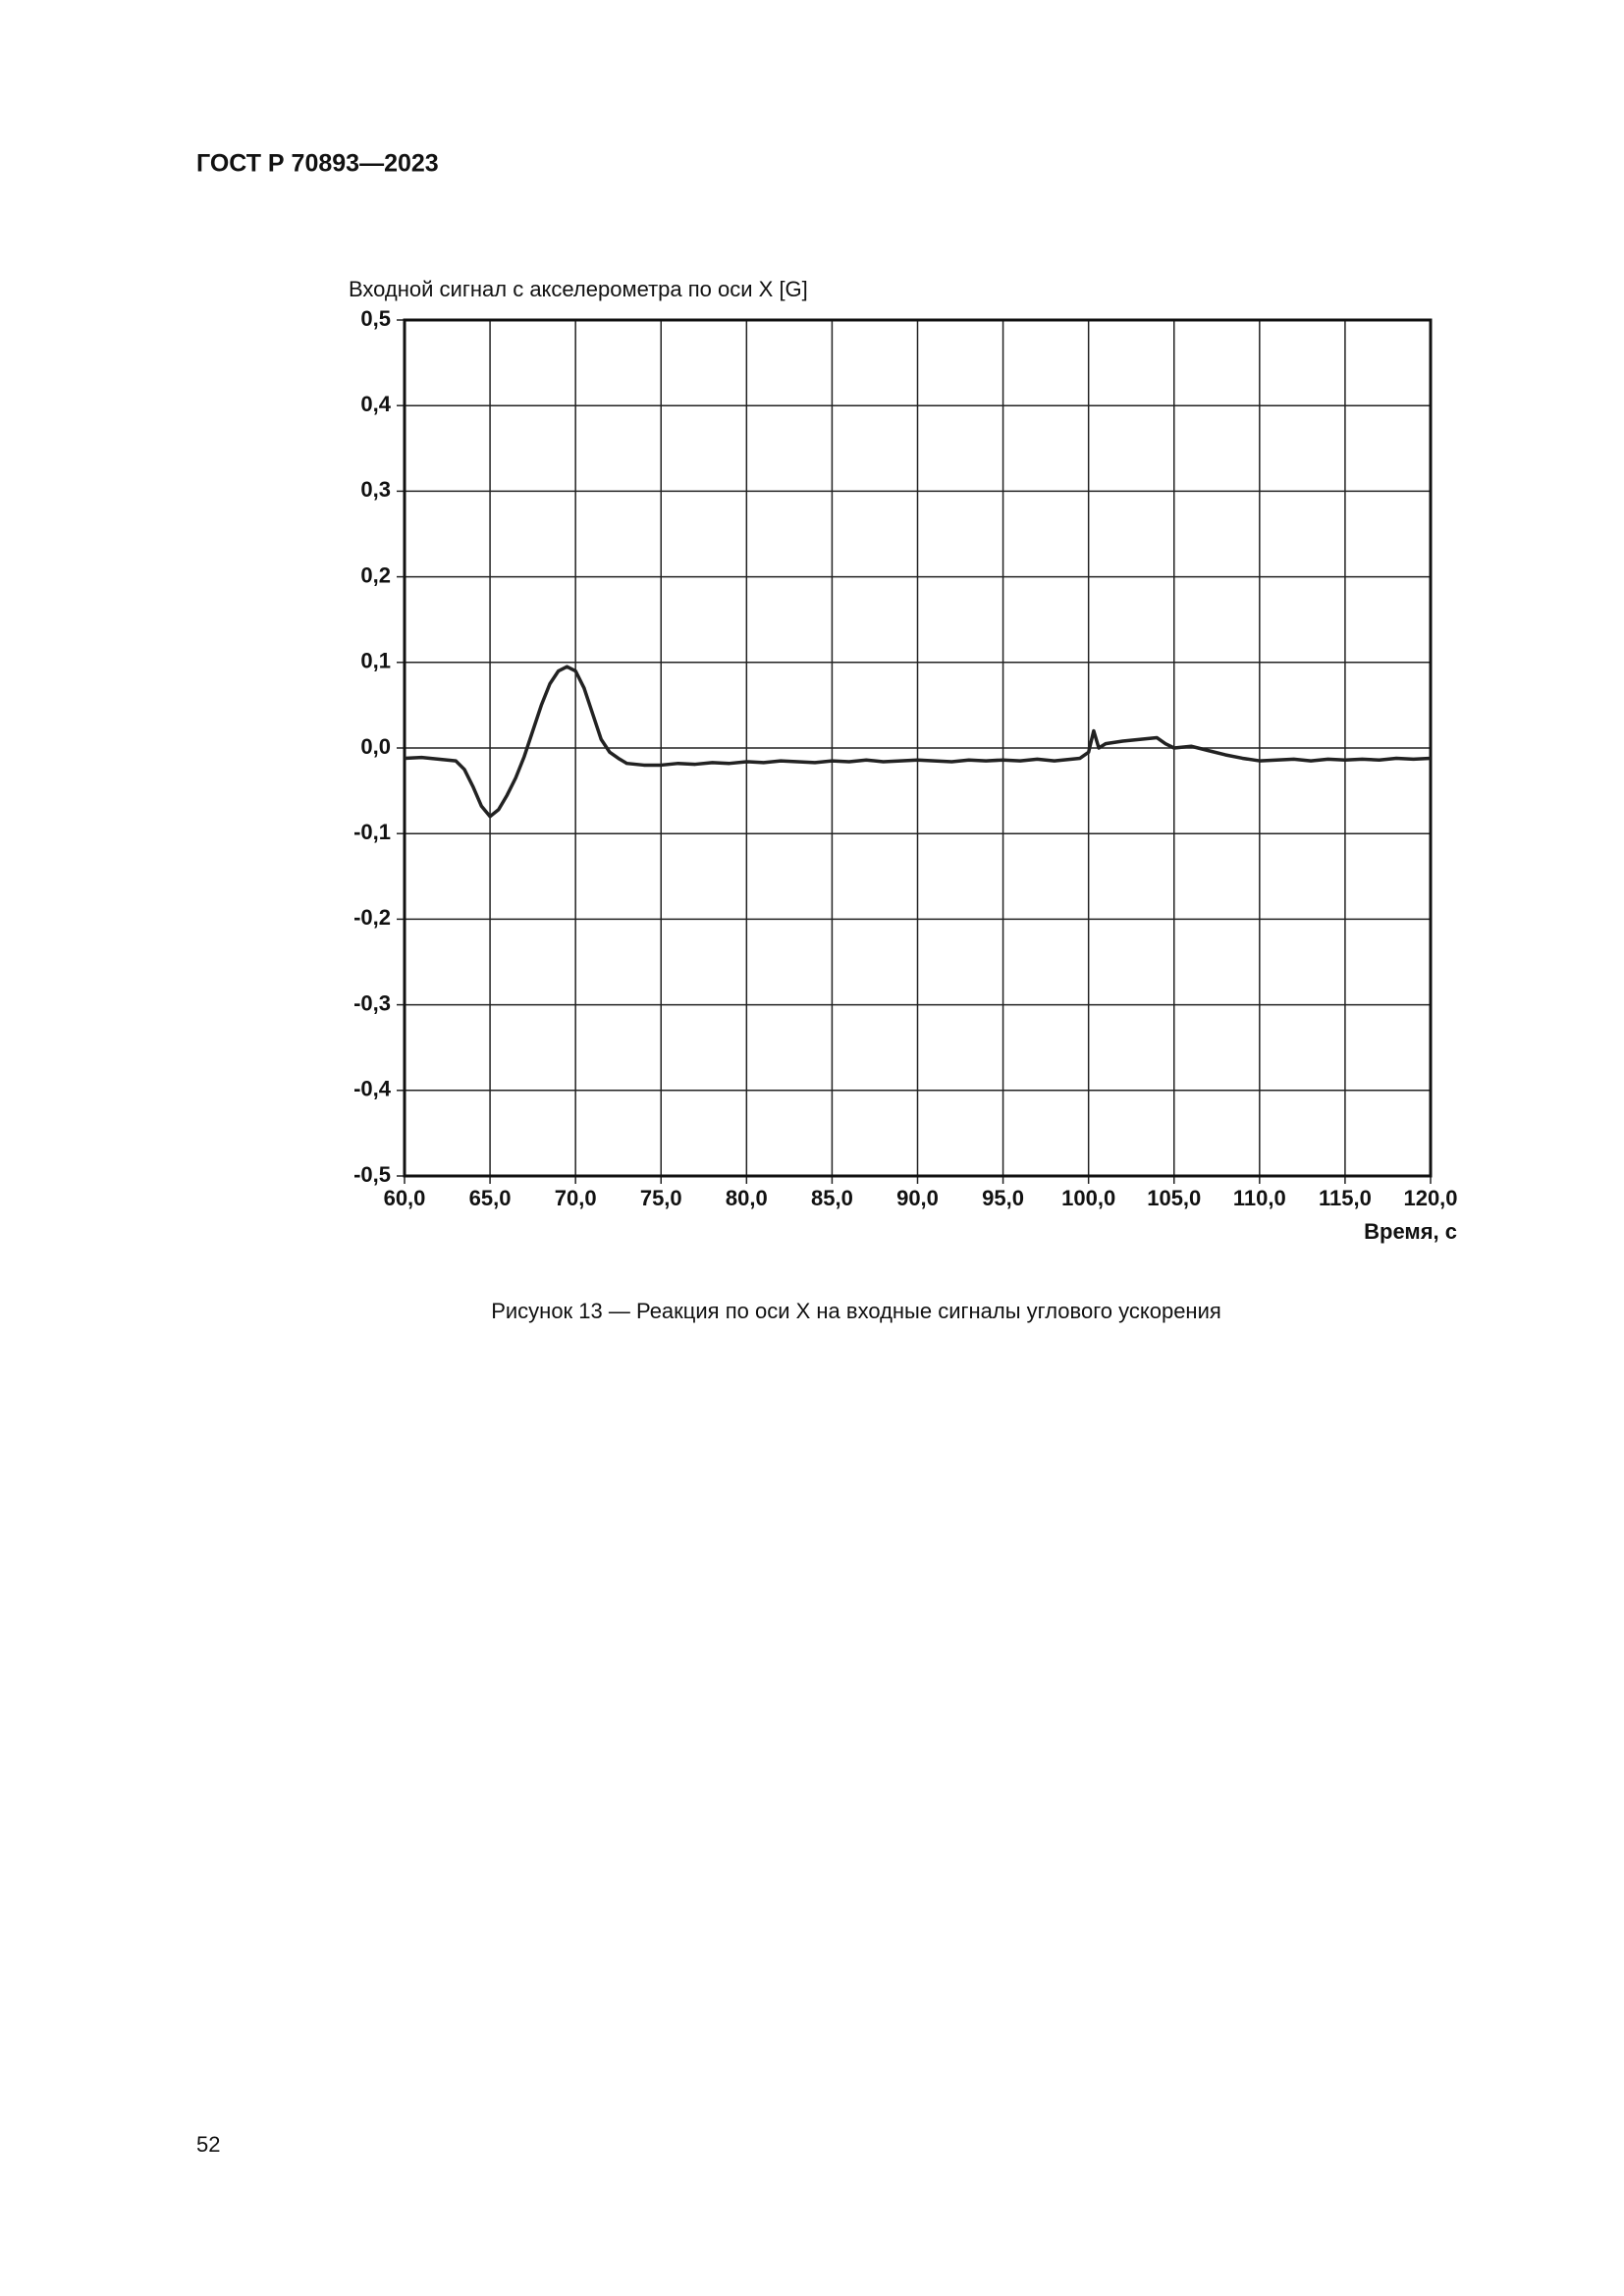 This screenshot has width=1624, height=2296. What do you see at coordinates (1174, 1198) in the screenshot?
I see `x-tick-label: 105,0` at bounding box center [1174, 1198].